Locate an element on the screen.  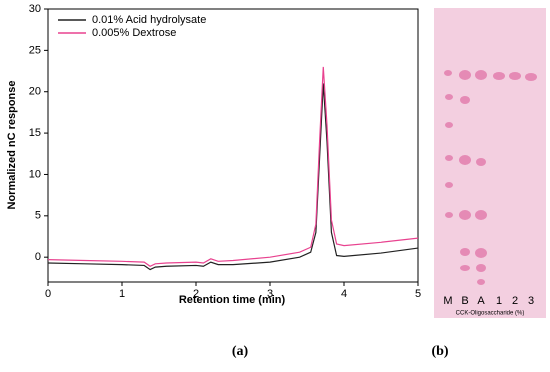
y-tick-label: 10 is located at coordinates (35, 174).